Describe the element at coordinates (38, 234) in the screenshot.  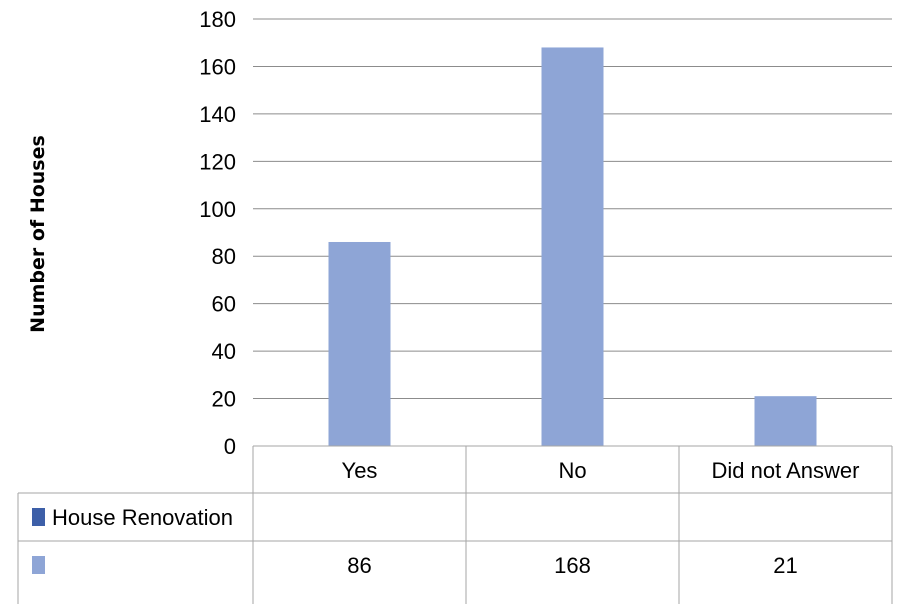
I see `y-axis-label: Number of Houses` at that location.